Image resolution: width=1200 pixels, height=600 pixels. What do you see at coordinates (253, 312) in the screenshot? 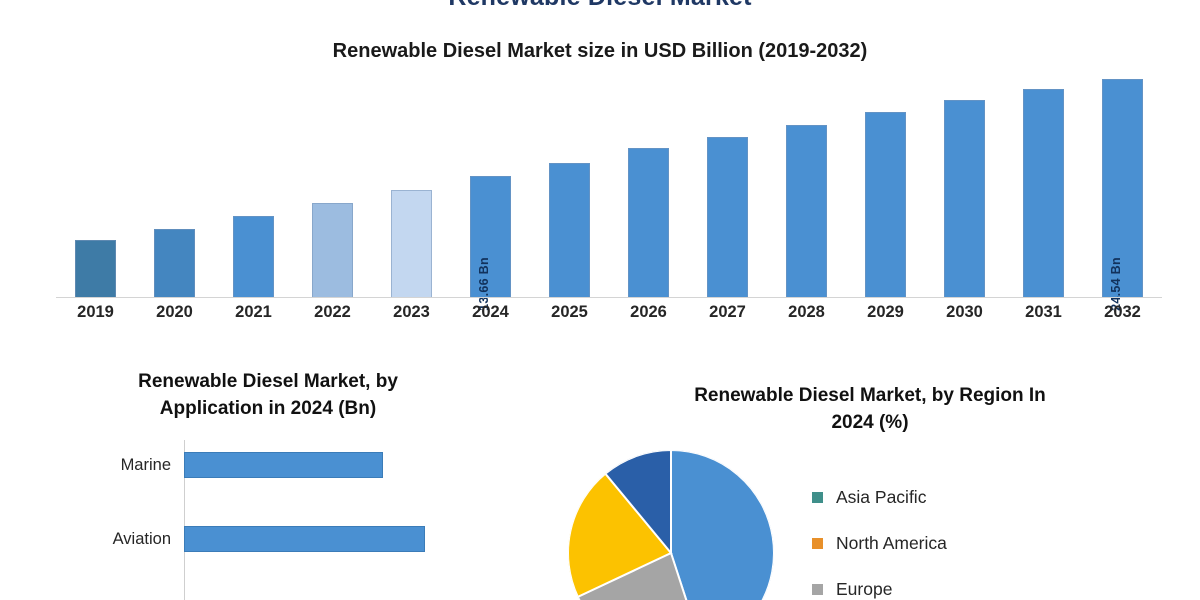
I see `year-tick-label: 2021` at bounding box center [253, 312].